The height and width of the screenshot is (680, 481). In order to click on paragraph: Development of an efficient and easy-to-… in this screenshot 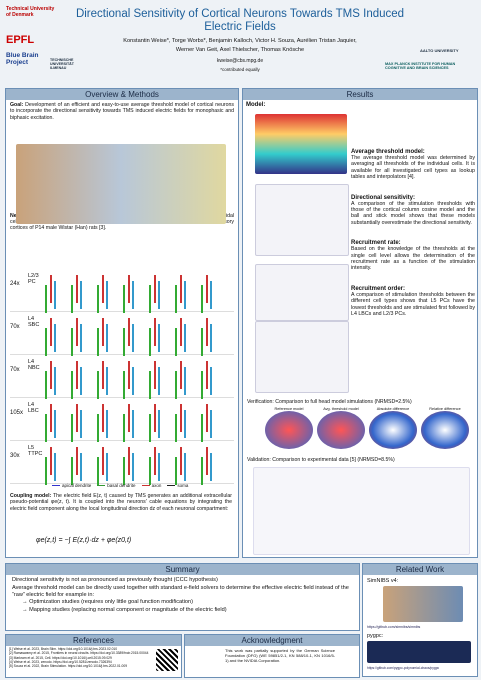, I will do `click(122, 111)`.